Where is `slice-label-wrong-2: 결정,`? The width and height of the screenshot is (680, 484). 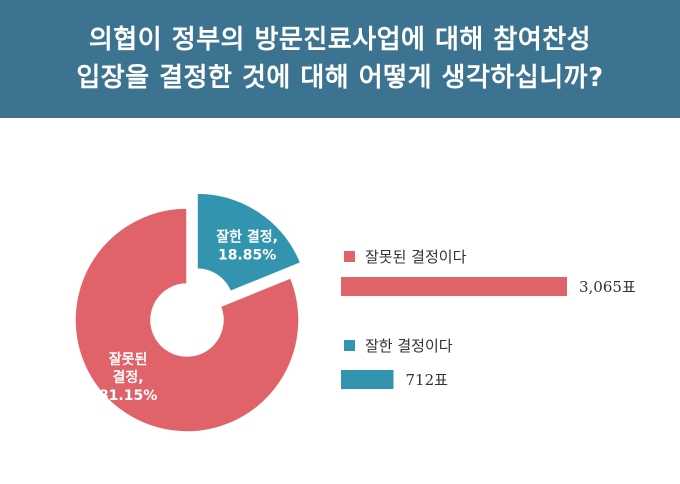 slice-label-wrong-2: 결정, is located at coordinates (128, 377).